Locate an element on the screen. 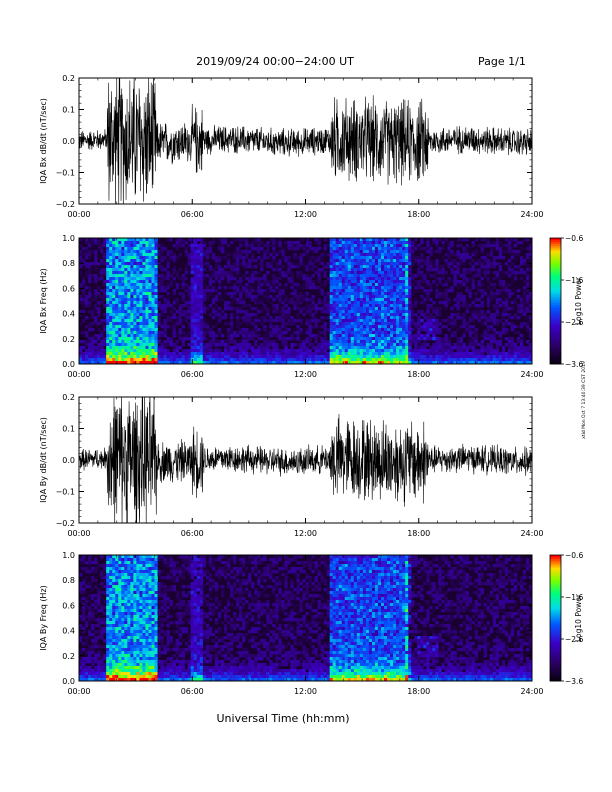 The image size is (612, 792). timestamp-note: xtid Mon Oct 7 13:40:39 CST 2019 is located at coordinates (584, 400).